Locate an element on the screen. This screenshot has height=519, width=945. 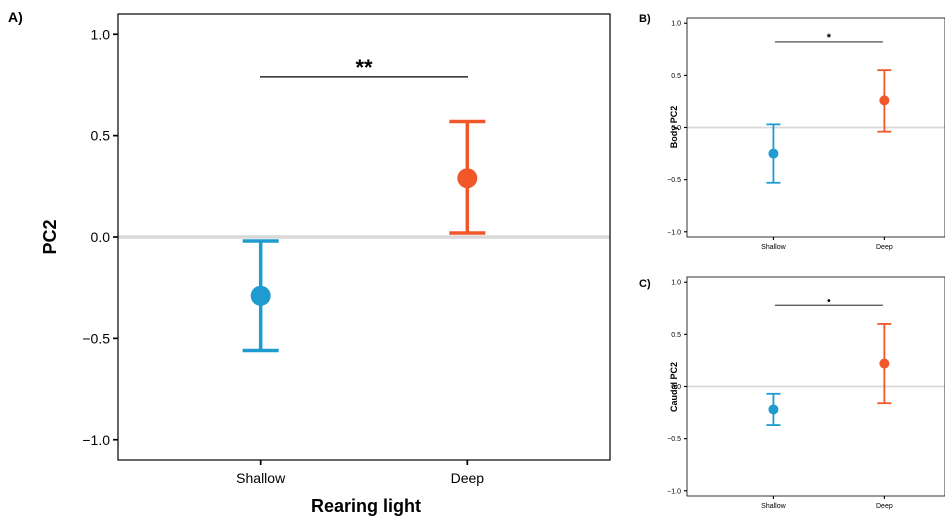
panel-b-label: B) is located at coordinates (645, 19).